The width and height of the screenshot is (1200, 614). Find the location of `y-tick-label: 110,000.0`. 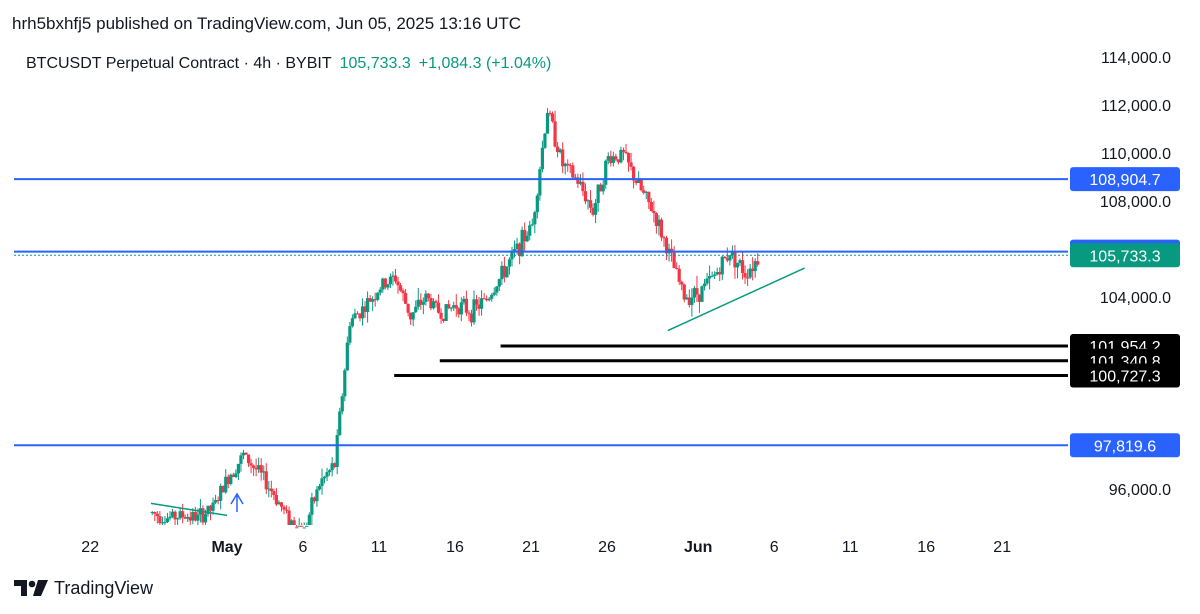

y-tick-label: 110,000.0 is located at coordinates (1136, 154).